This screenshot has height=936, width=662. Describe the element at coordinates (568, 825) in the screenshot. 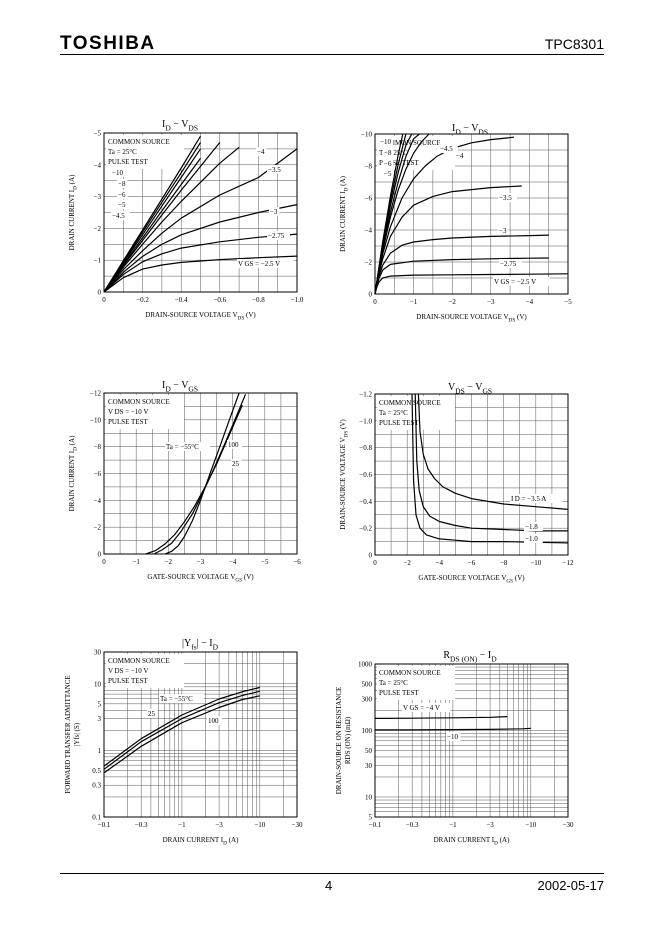

I see `x-tick-label: −30` at that location.